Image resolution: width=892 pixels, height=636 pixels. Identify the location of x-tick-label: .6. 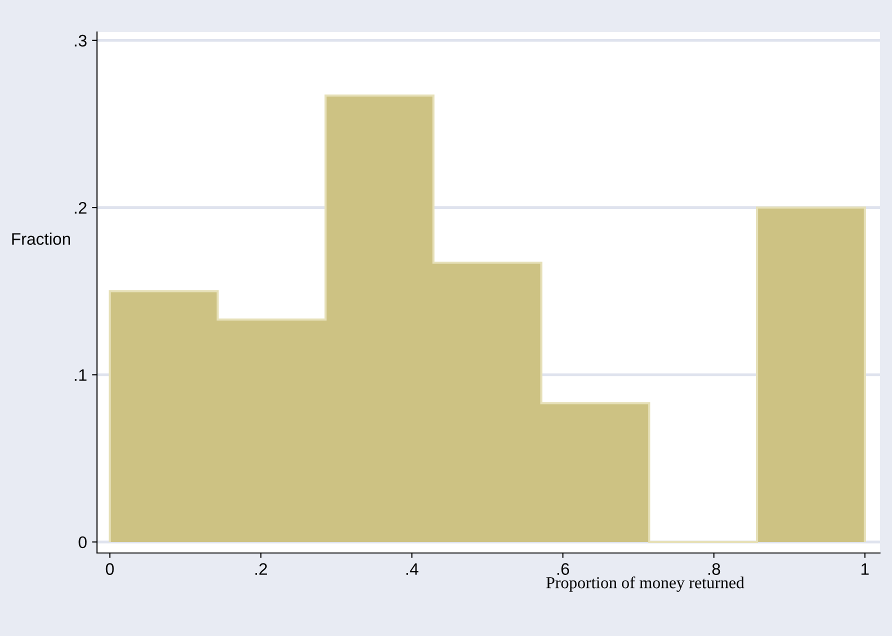
(563, 569).